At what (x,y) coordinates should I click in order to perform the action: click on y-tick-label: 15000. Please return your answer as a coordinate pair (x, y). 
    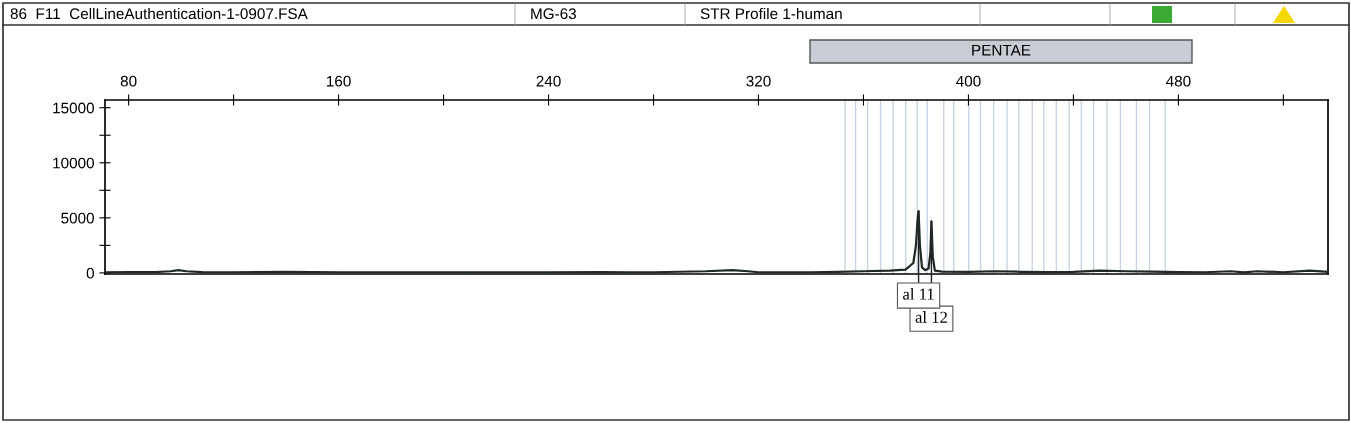
    Looking at the image, I should click on (73, 108).